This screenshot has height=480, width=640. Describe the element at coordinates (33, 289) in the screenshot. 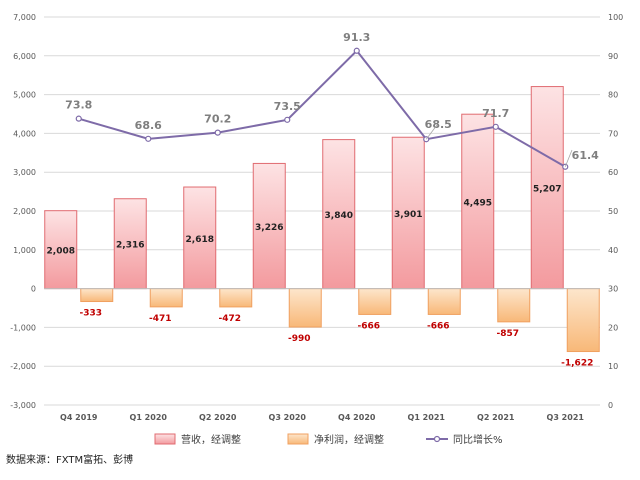

I see `left-tick-label: 0` at that location.